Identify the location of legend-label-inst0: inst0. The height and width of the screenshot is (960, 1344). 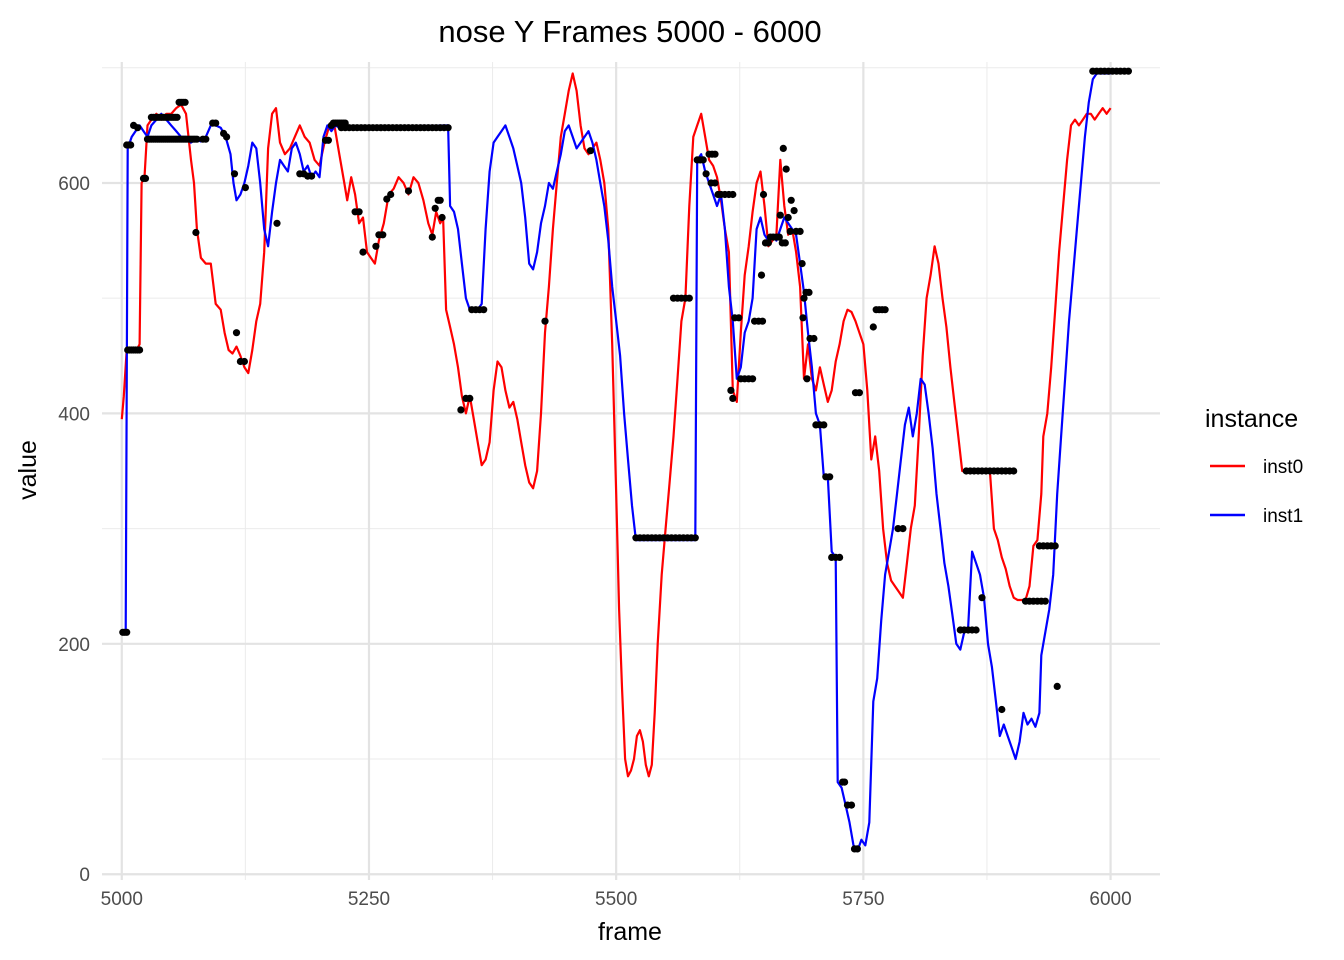
(1283, 467).